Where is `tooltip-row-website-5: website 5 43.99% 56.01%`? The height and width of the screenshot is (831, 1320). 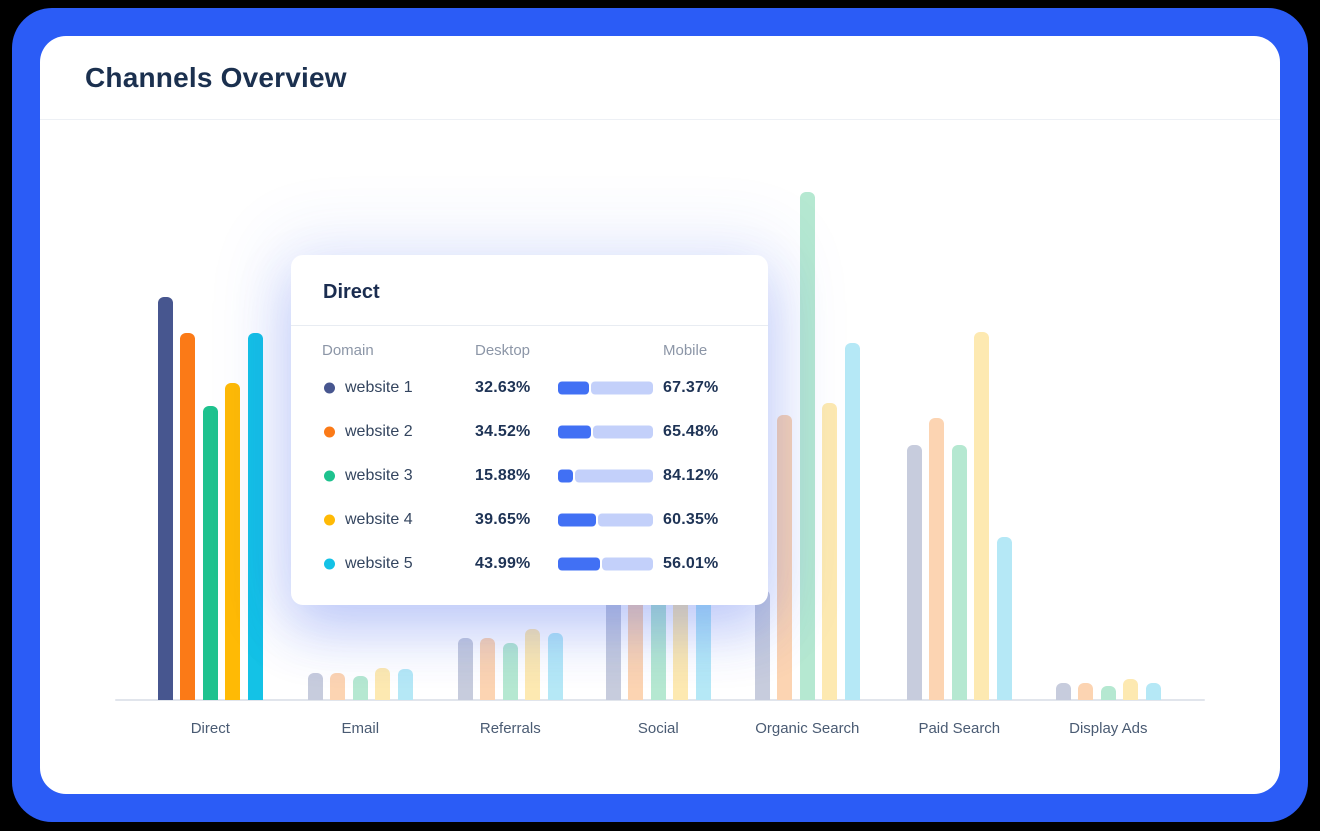
tooltip-row-website-5: website 5 43.99% 56.01% is located at coordinates (529, 564).